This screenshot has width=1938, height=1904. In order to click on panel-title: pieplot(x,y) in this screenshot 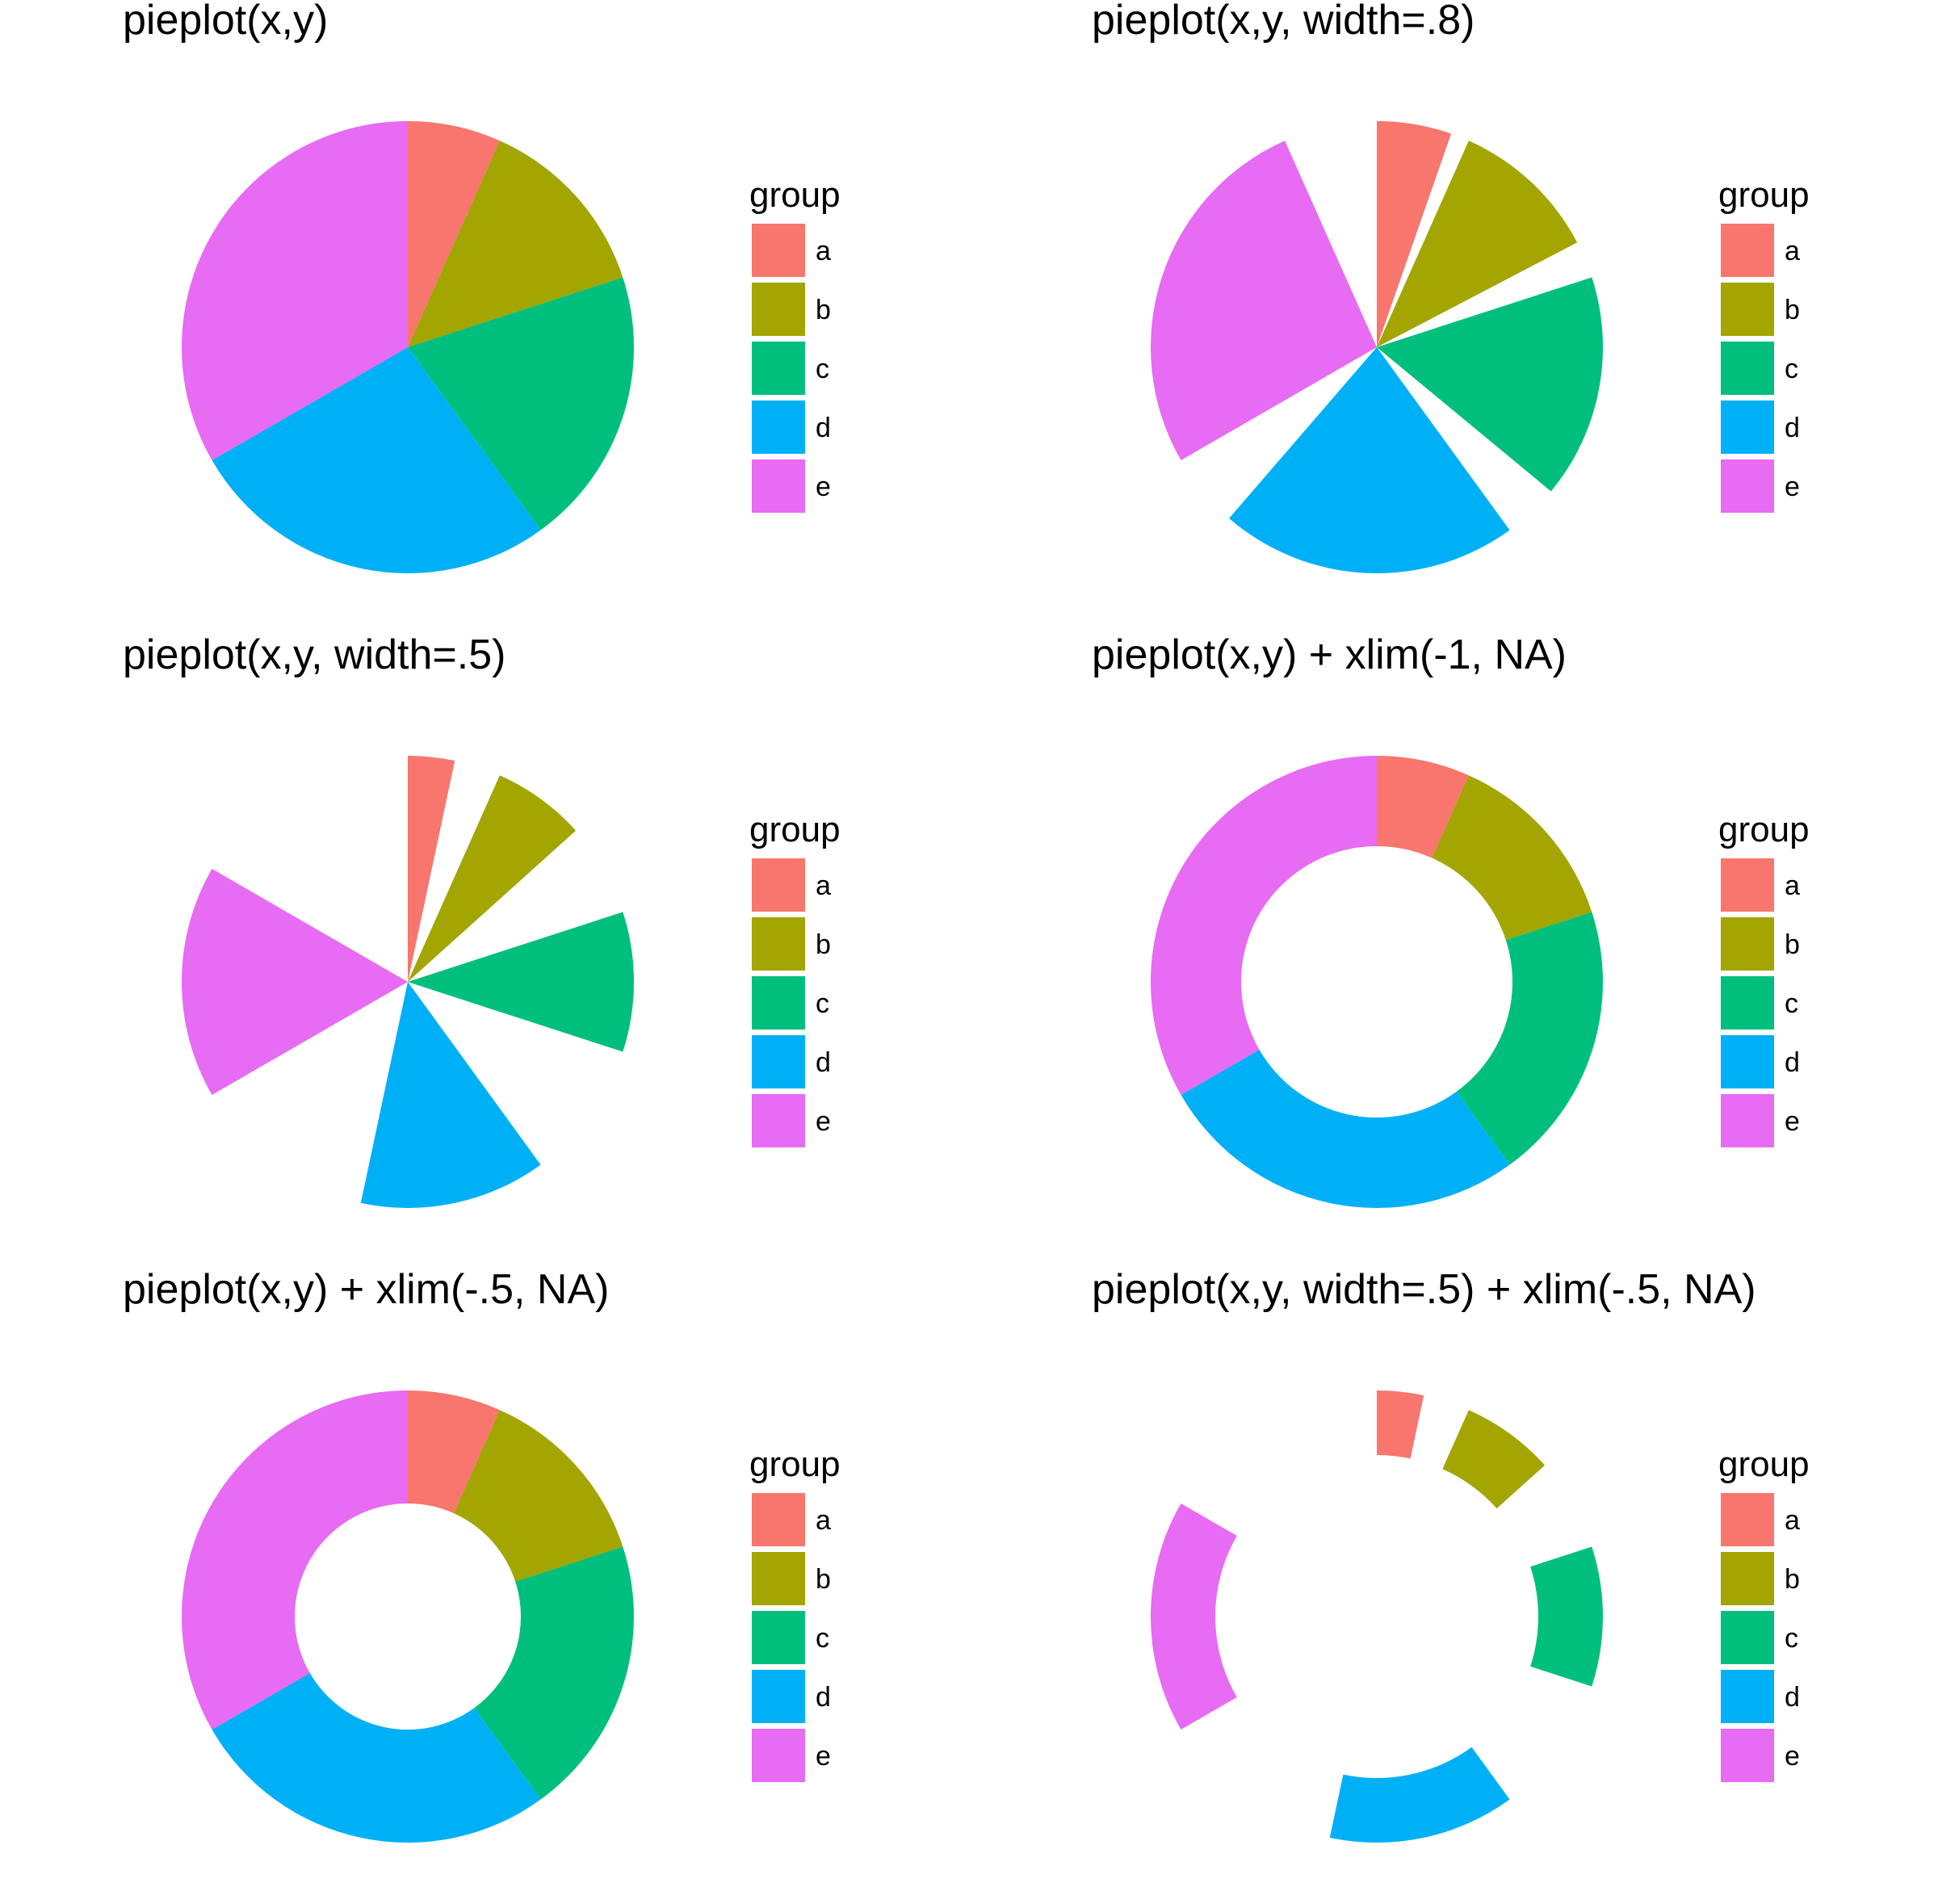, I will do `click(225, 22)`.